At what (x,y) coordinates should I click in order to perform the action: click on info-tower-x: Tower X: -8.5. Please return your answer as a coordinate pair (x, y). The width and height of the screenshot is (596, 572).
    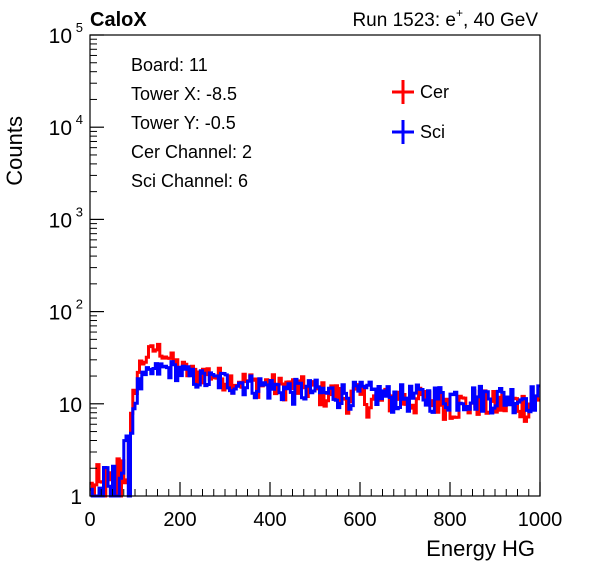
    Looking at the image, I should click on (184, 94).